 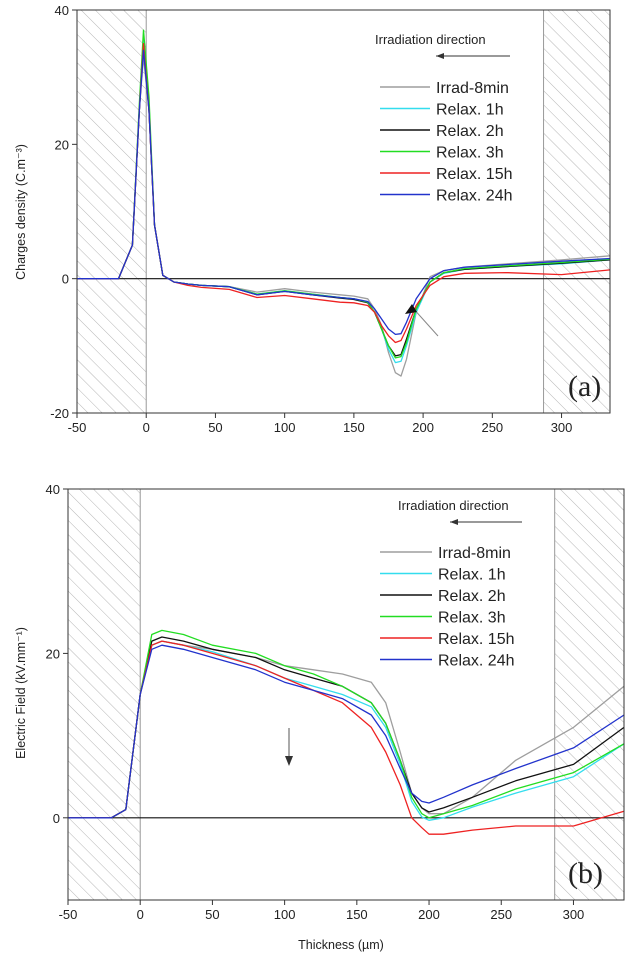 I want to click on y-tick-label: -20, so click(x=59, y=413).